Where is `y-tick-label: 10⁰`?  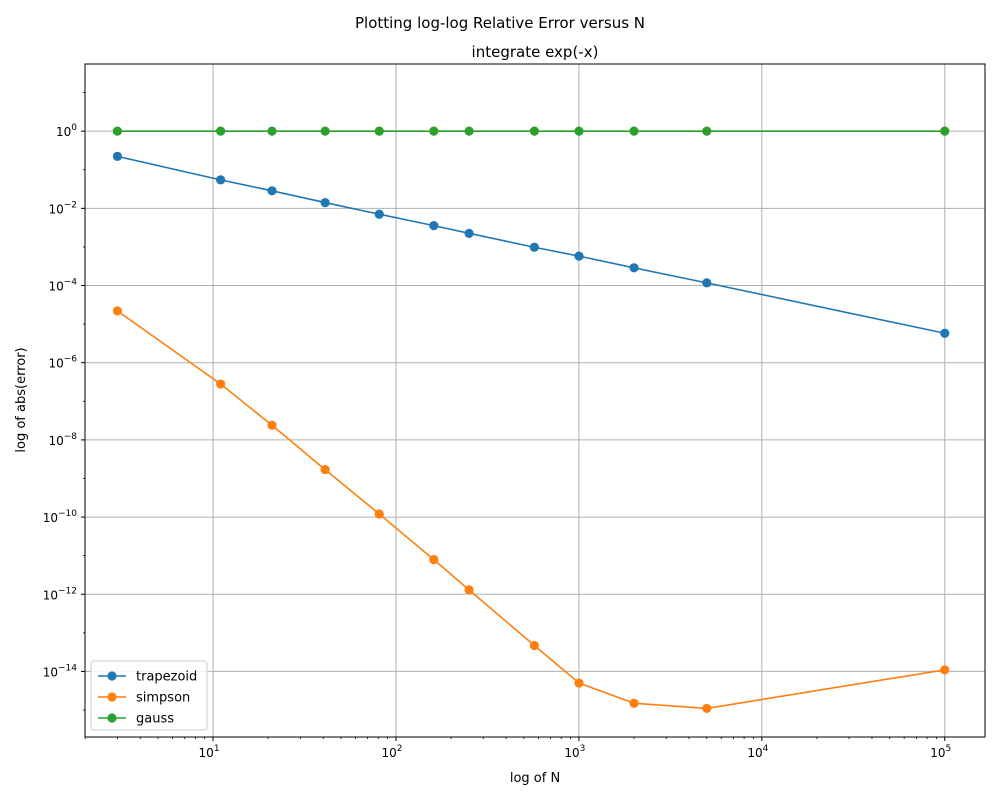
y-tick-label: 10⁰ is located at coordinates (66, 131).